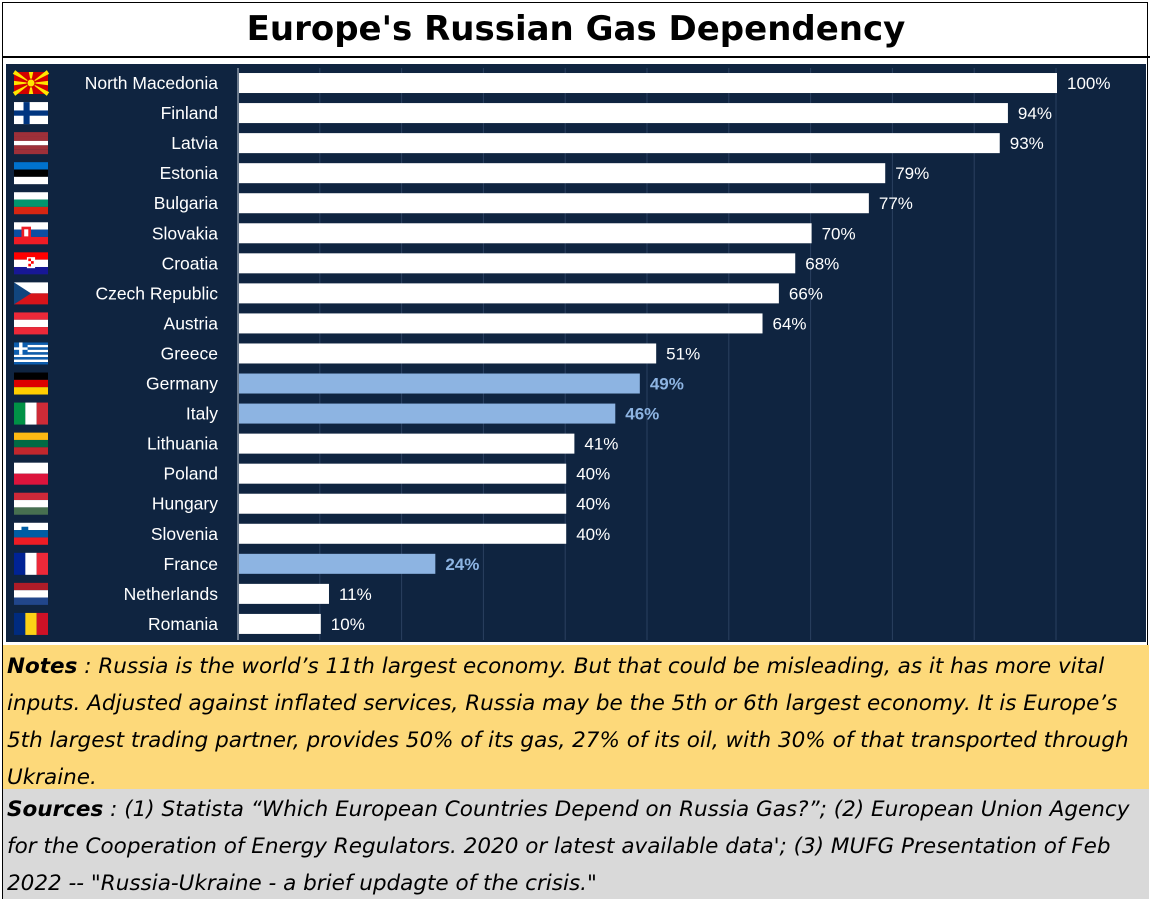 This screenshot has height=903, width=1152. What do you see at coordinates (31, 623) in the screenshot?
I see `romania-flag-icon` at bounding box center [31, 623].